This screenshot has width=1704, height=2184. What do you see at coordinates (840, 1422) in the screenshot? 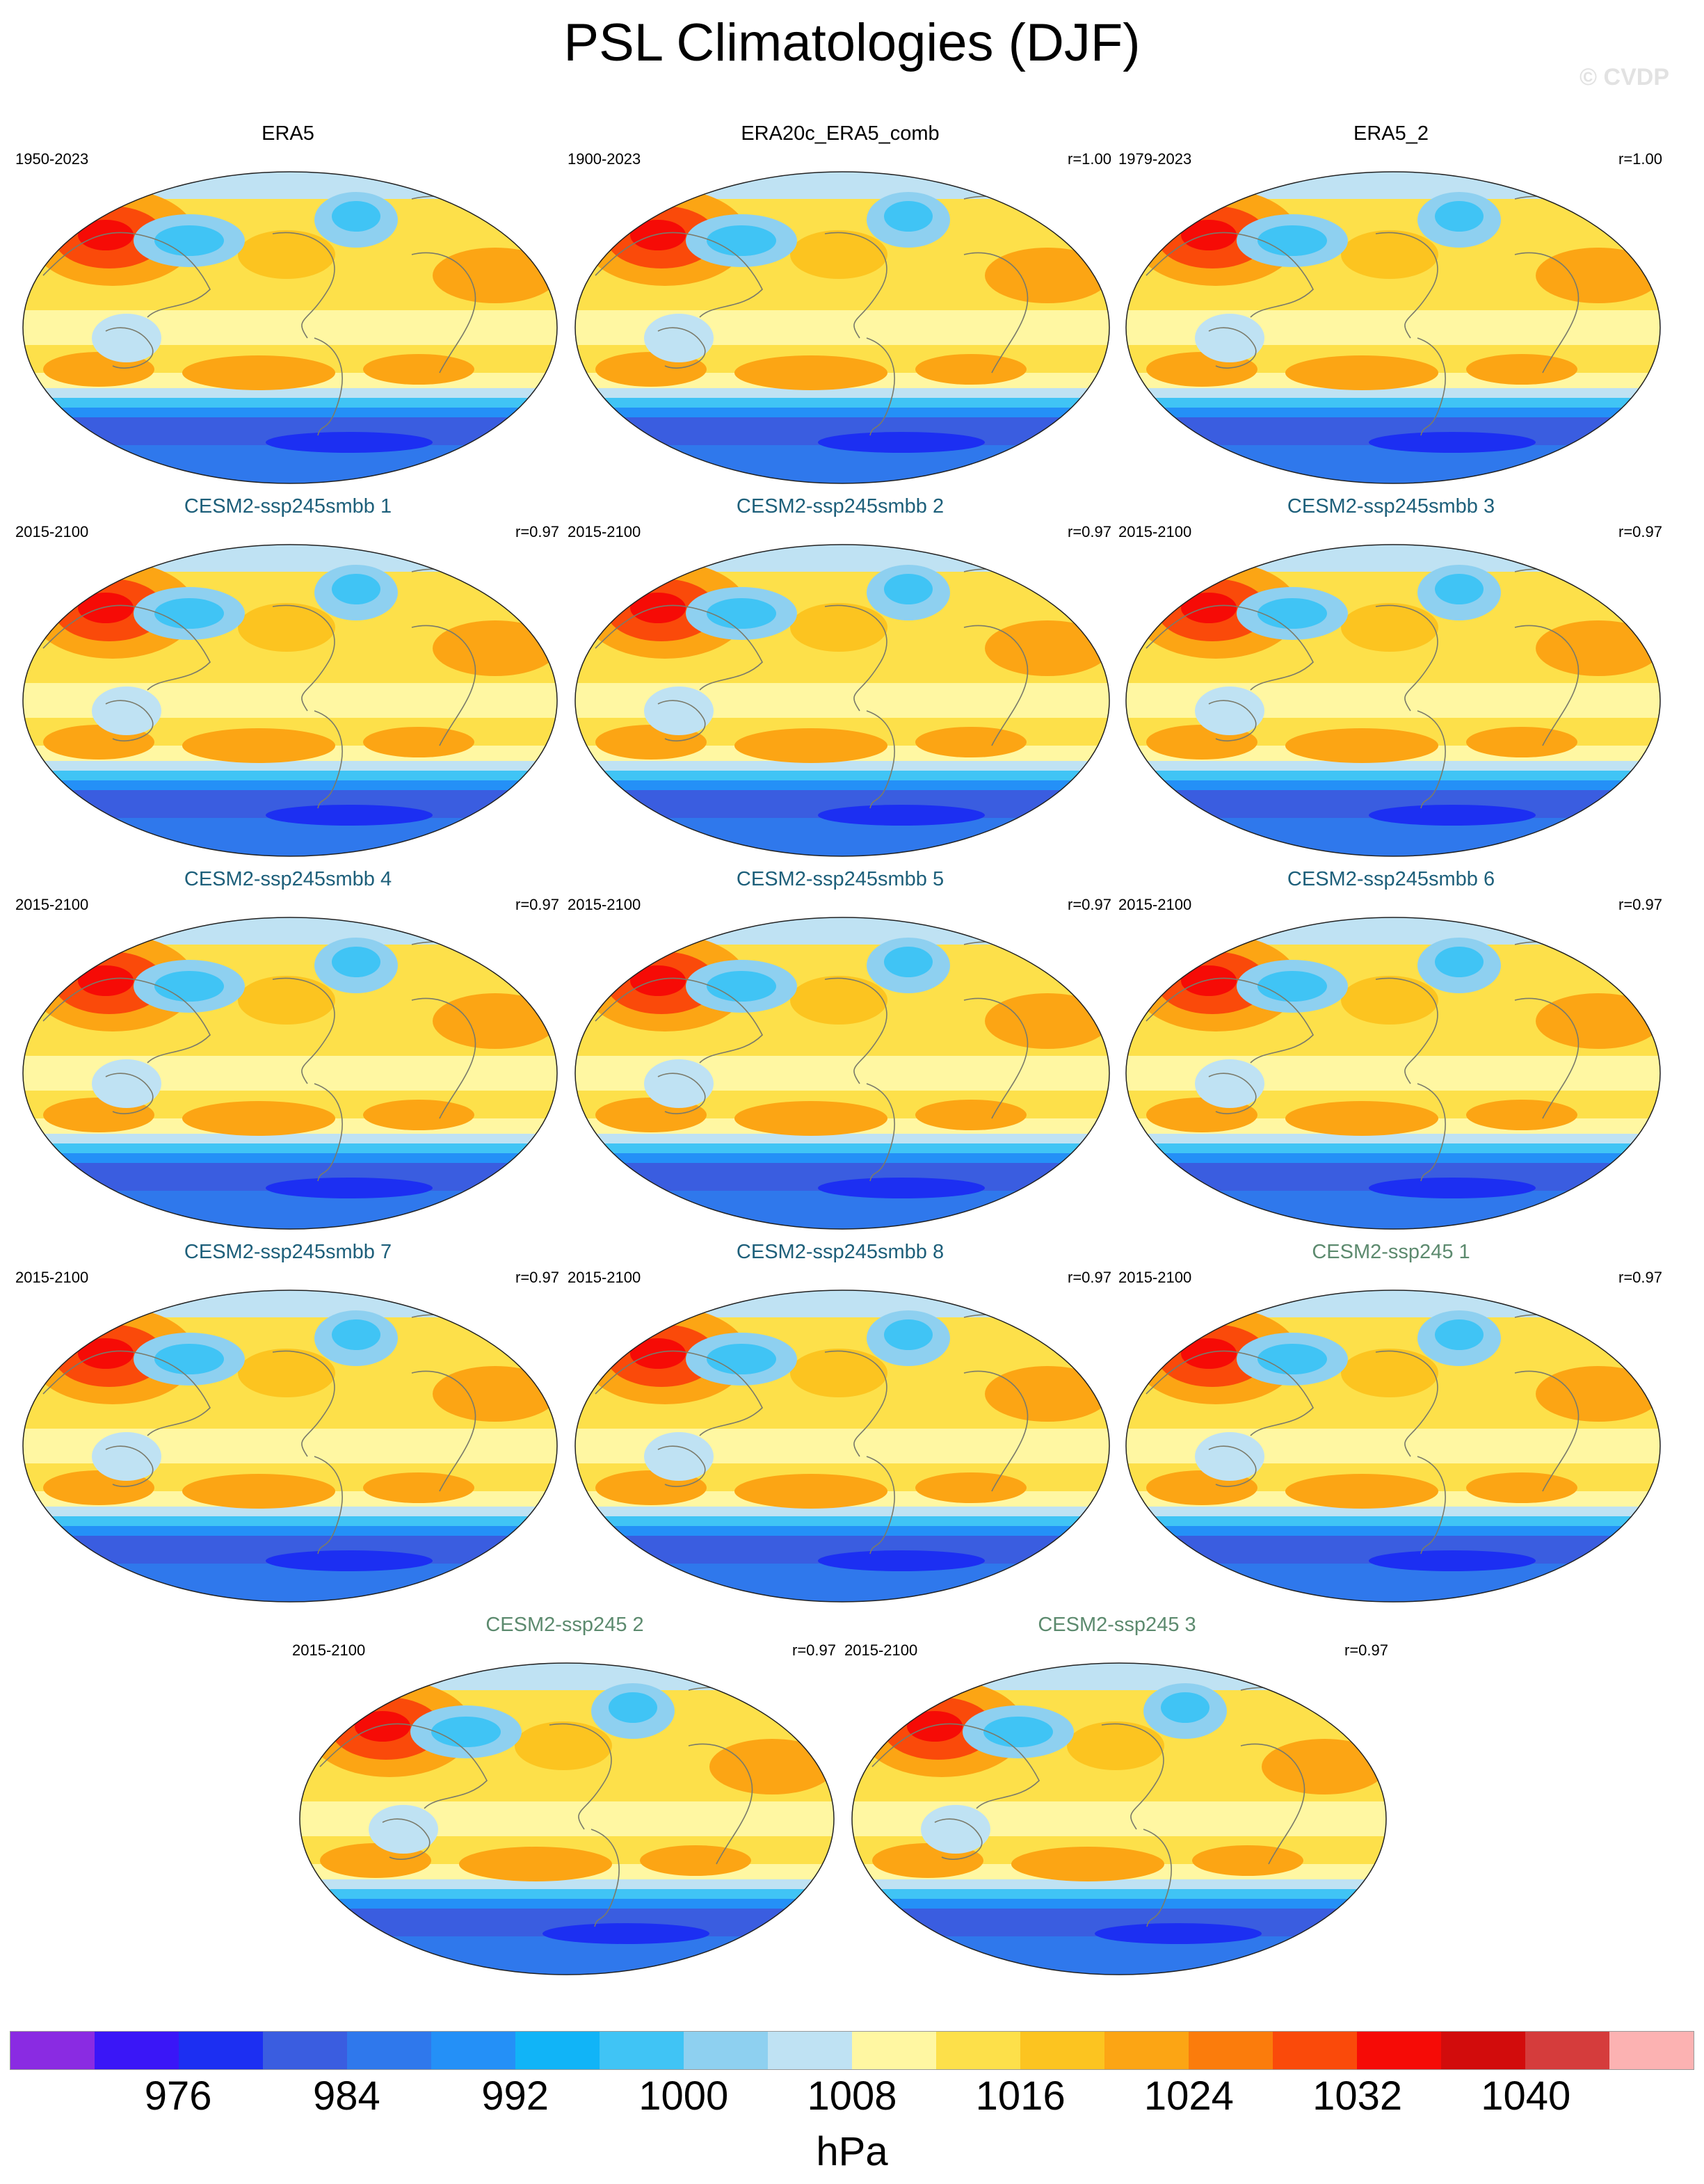
I see `map-panel: CESM2-ssp245smbb 8 2015-2100 r=0.97` at bounding box center [840, 1422].